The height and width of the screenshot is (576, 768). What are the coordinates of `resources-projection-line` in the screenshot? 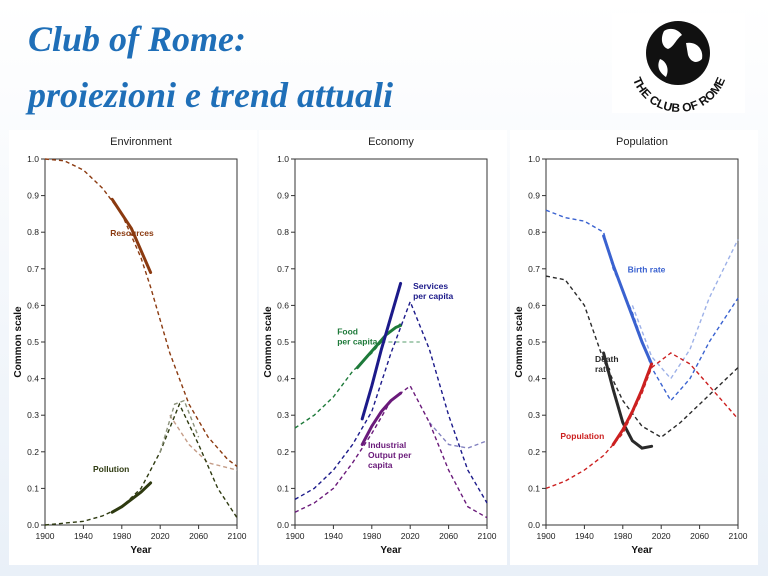 It's located at (141, 312).